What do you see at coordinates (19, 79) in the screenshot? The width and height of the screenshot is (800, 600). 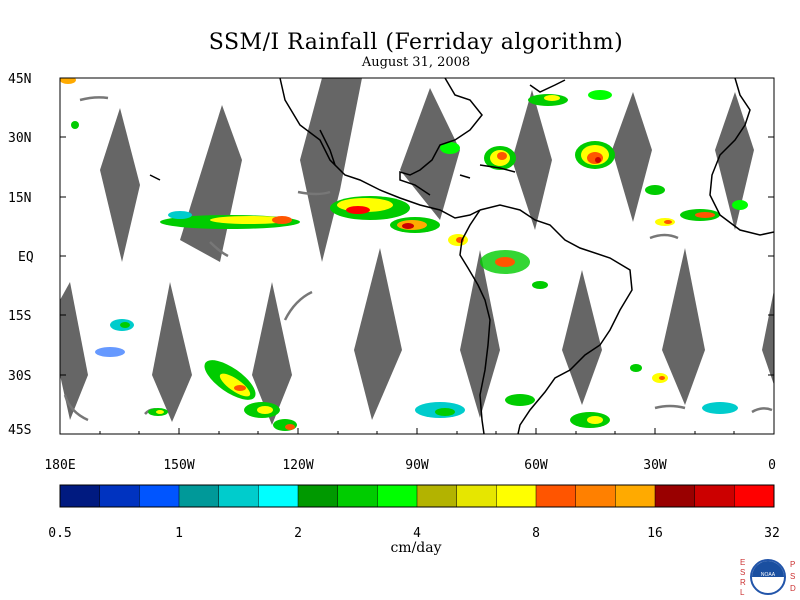 I see `lat-label: 45N` at bounding box center [19, 79].